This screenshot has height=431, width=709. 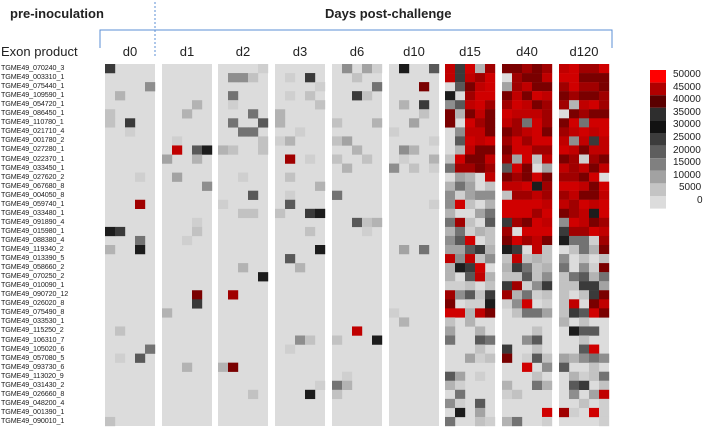 I want to click on row-label: TGME49_027620_2, so click(x=33, y=176).